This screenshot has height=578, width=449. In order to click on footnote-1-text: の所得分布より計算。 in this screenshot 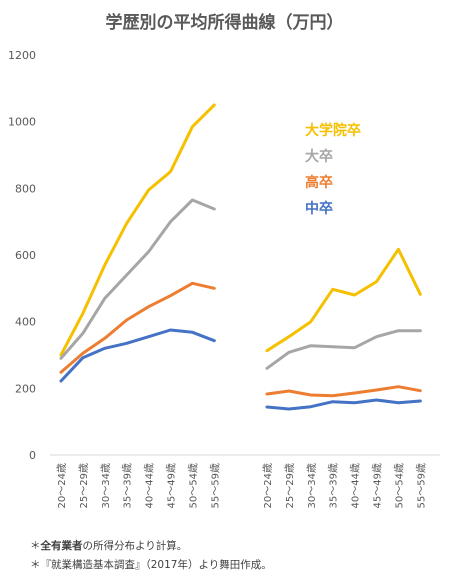, I will do `click(135, 546)`.